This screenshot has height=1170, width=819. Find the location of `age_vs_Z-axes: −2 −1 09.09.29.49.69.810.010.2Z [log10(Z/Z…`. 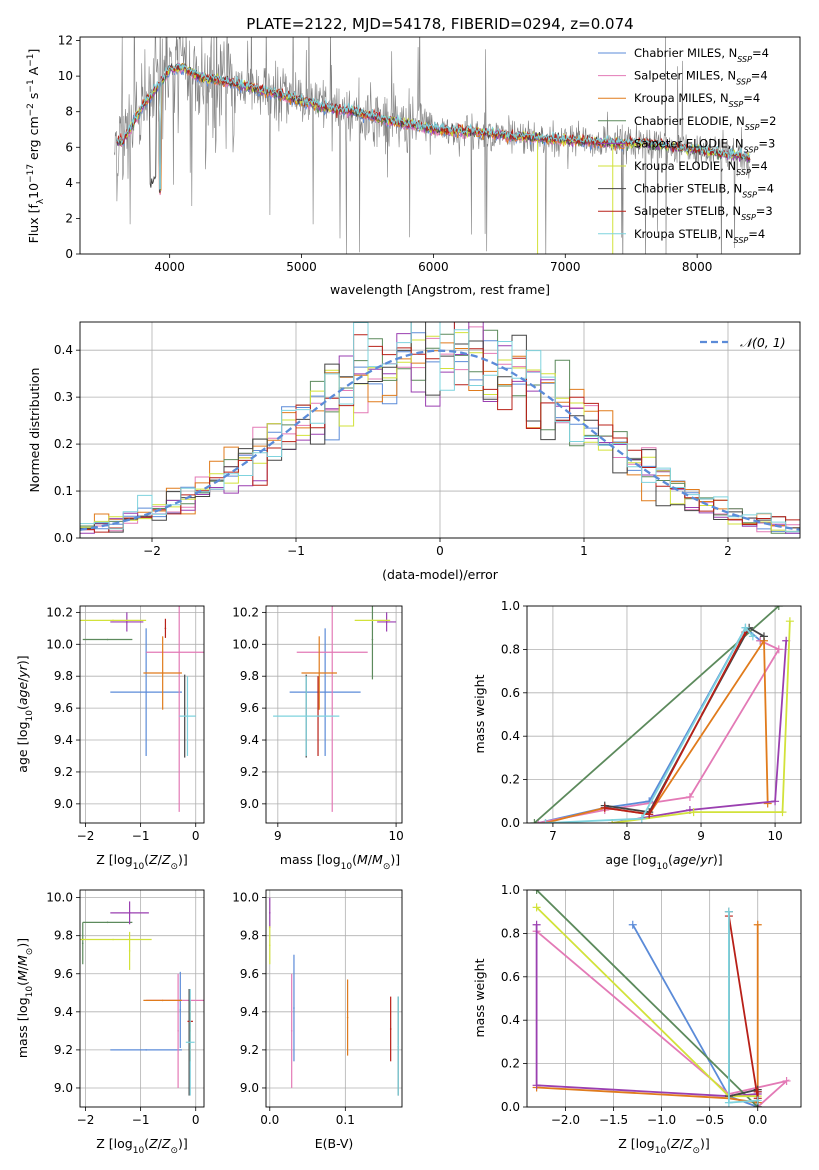

age_vs_Z-axes: −2 −1 09.09.29.49.69.810.010.2Z [log10(Z/Z… is located at coordinates (110, 738).